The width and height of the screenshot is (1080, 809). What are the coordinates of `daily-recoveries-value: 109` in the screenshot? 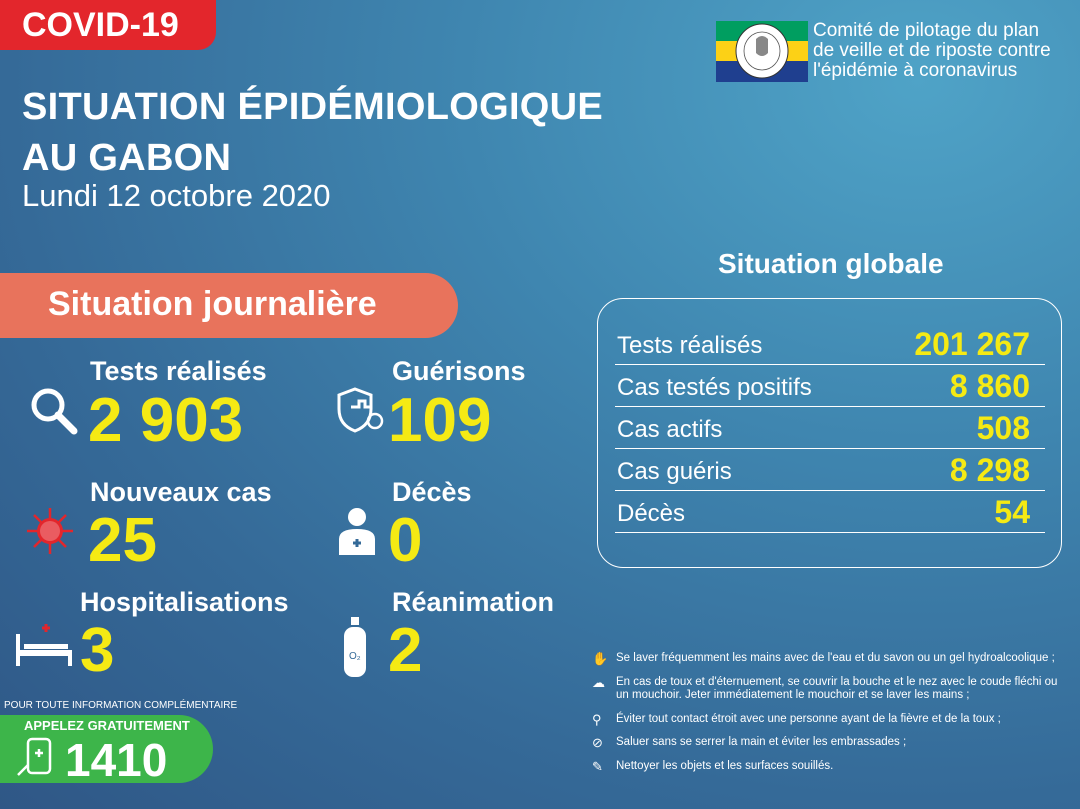 It's located at (440, 420).